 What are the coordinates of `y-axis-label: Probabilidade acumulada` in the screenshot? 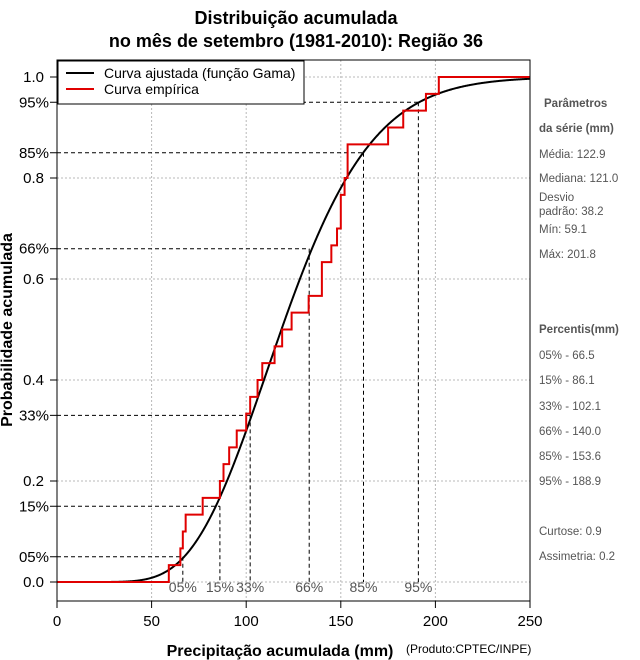 It's located at (8, 330).